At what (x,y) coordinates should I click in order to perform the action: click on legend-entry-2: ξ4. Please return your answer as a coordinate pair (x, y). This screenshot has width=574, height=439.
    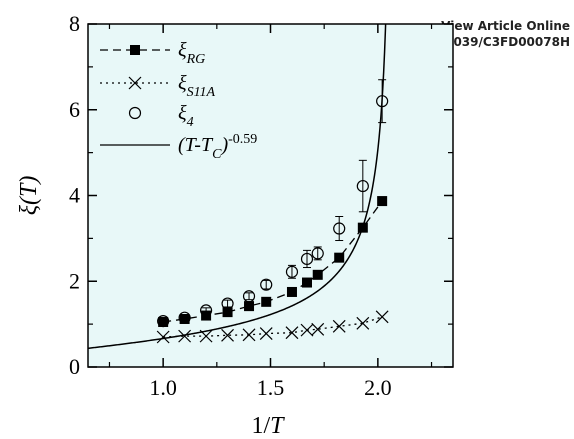
    Looking at the image, I should click on (161, 116).